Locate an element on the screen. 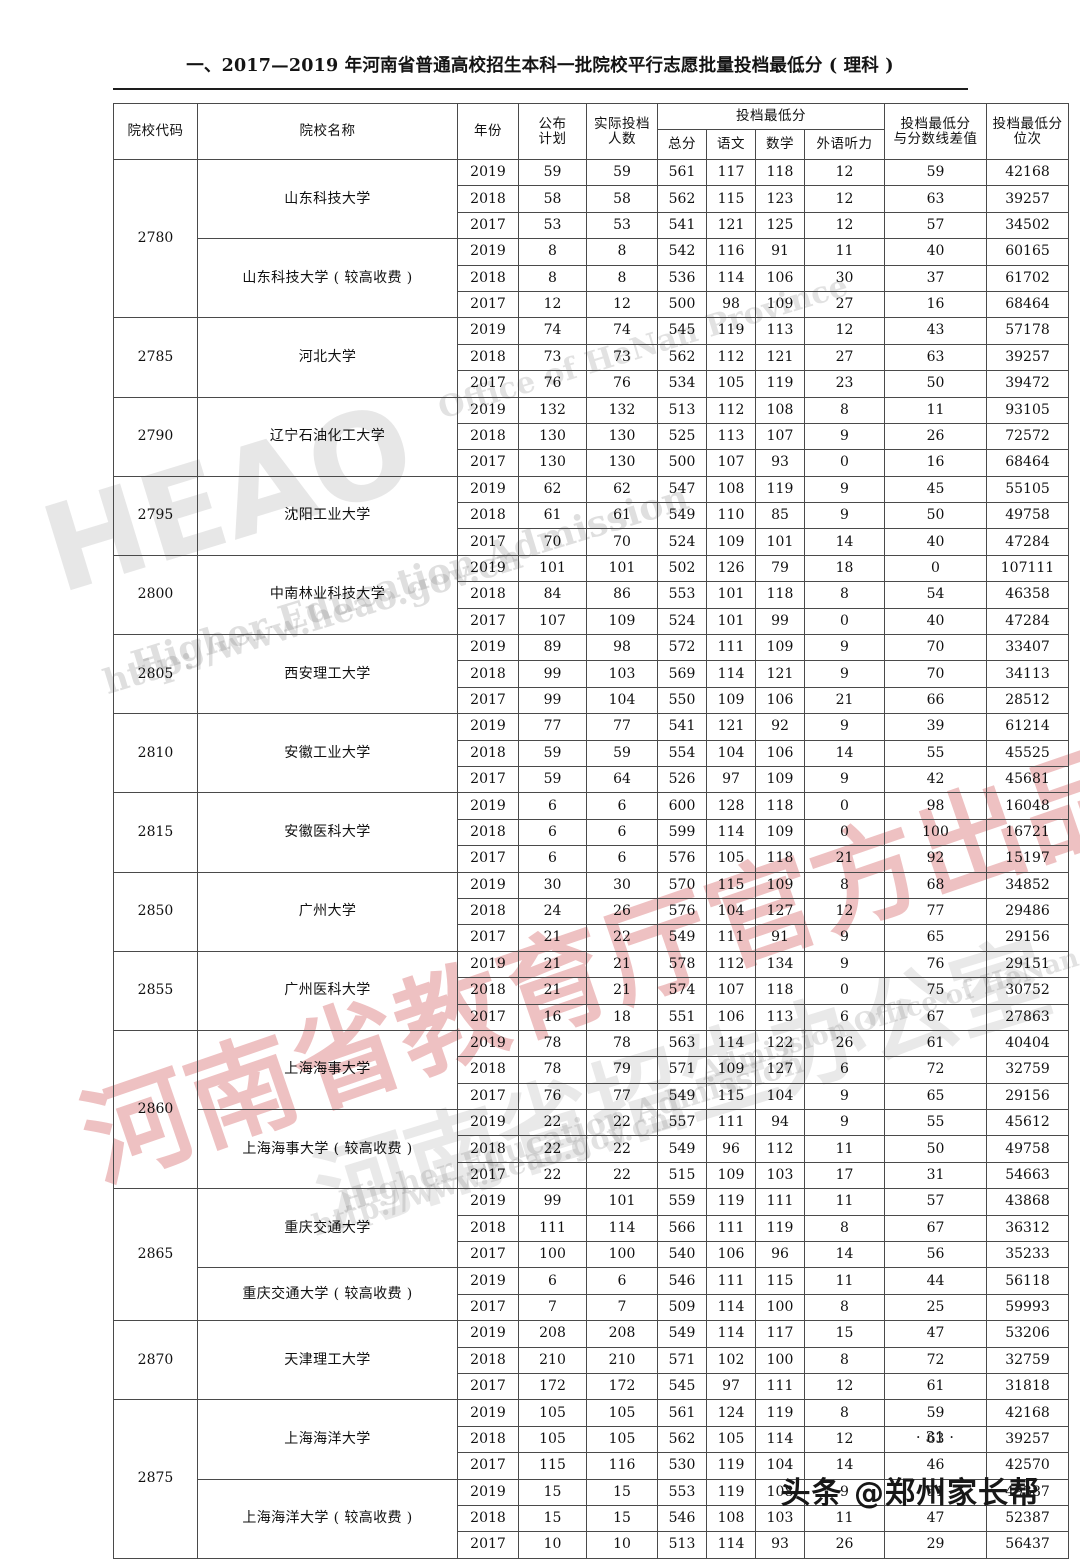 This screenshot has height=1559, width=1080. cell-actual-admitted: 8 is located at coordinates (622, 278).